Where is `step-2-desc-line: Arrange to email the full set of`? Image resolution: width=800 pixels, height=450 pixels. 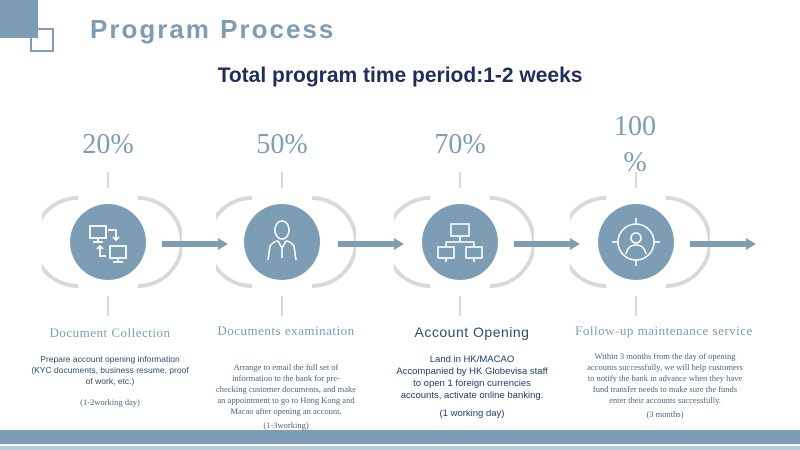
step-2-desc-line: Arrange to email the full set of is located at coordinates (286, 367).